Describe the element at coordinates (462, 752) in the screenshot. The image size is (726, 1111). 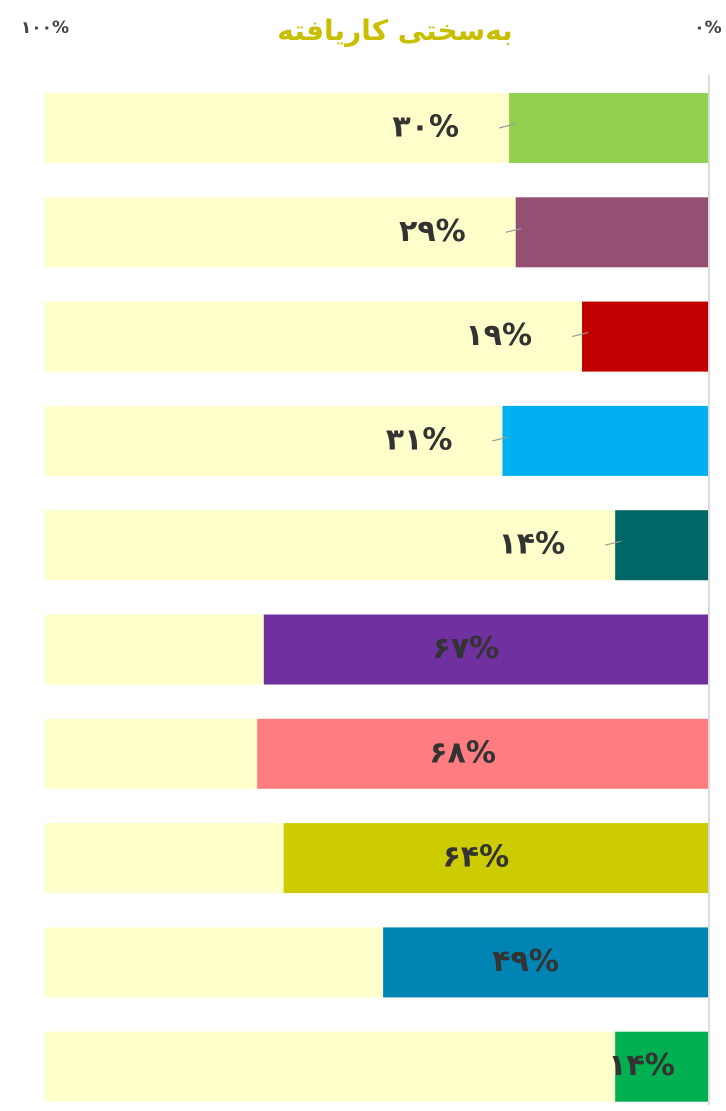
I see `value-label: ۶۸%` at that location.